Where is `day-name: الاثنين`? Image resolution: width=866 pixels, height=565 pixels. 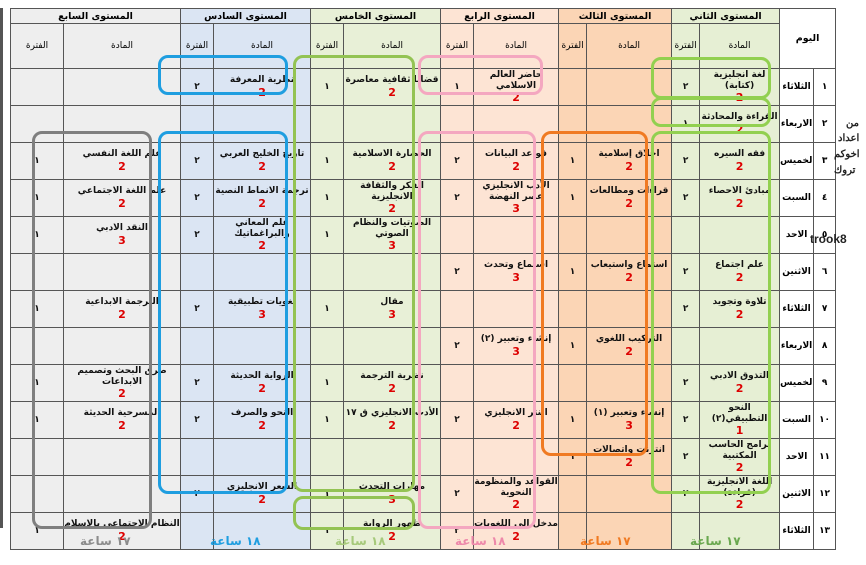 day-name: الاثنين is located at coordinates (797, 272).